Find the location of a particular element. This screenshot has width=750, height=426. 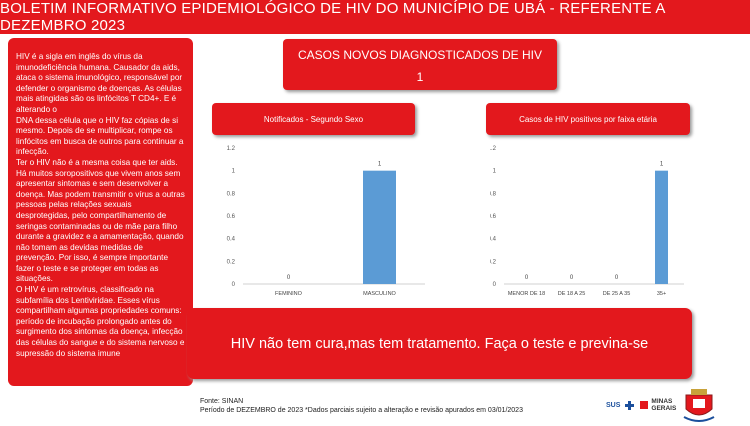

mg-line2: GERAIS is located at coordinates (664, 408).